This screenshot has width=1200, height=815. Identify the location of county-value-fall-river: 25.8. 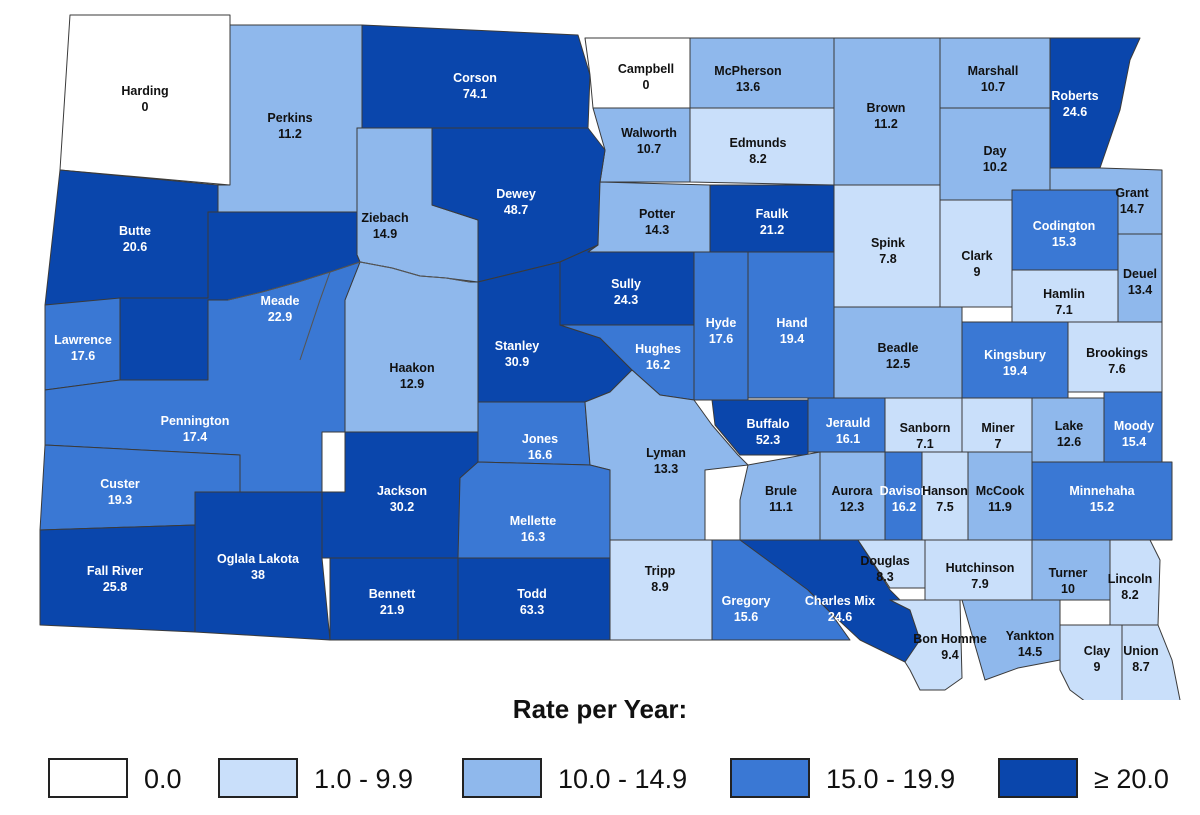
(115, 587).